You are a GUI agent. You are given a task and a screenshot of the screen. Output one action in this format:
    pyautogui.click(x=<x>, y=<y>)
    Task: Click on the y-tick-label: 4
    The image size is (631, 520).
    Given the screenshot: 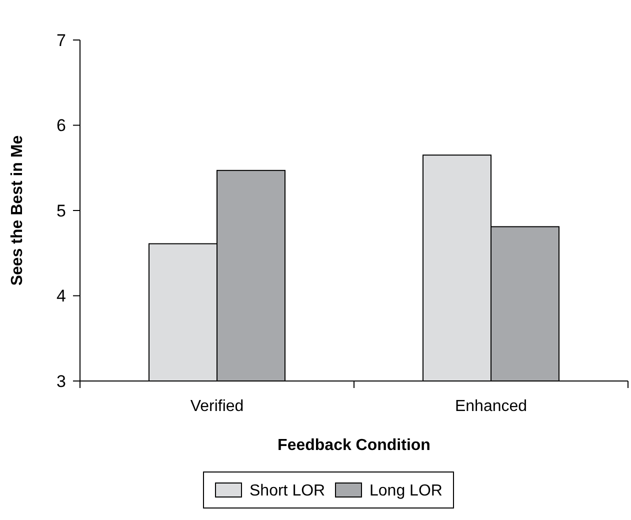 What is the action you would take?
    pyautogui.click(x=61, y=296)
    